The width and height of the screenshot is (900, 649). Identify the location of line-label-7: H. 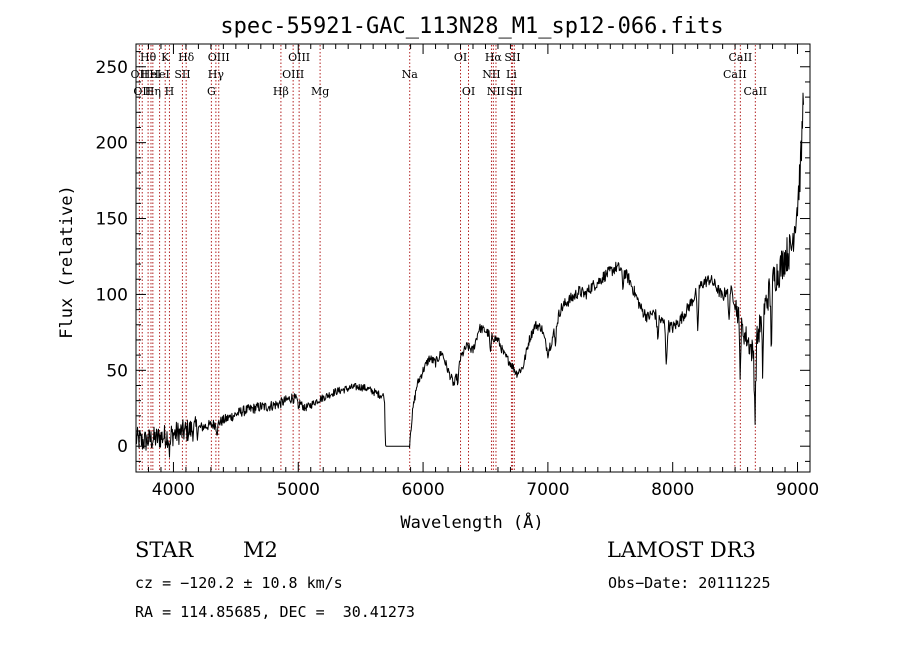
(170, 91).